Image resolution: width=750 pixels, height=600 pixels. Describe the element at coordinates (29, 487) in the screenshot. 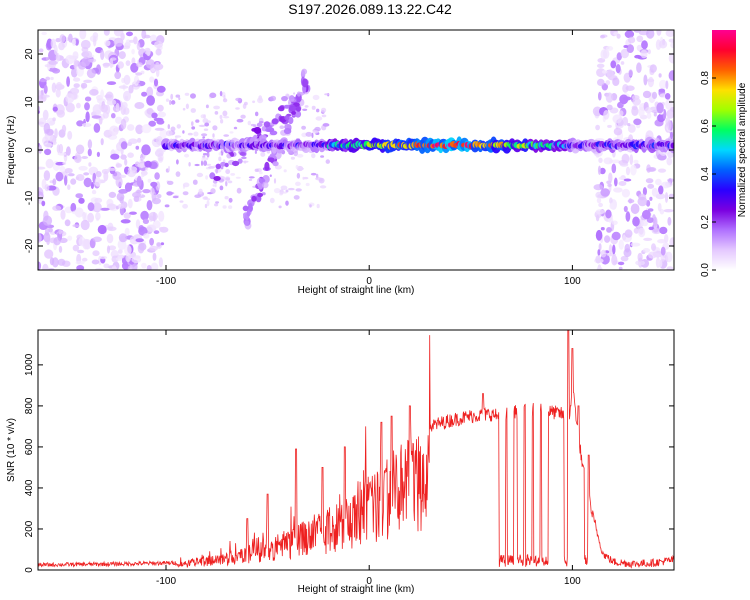

I see `y-tick-label: 400` at that location.